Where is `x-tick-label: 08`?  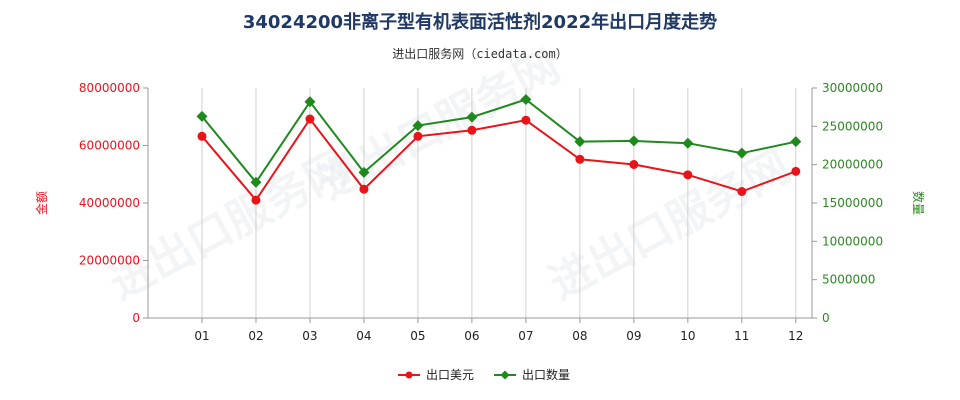 x-tick-label: 08 is located at coordinates (579, 336).